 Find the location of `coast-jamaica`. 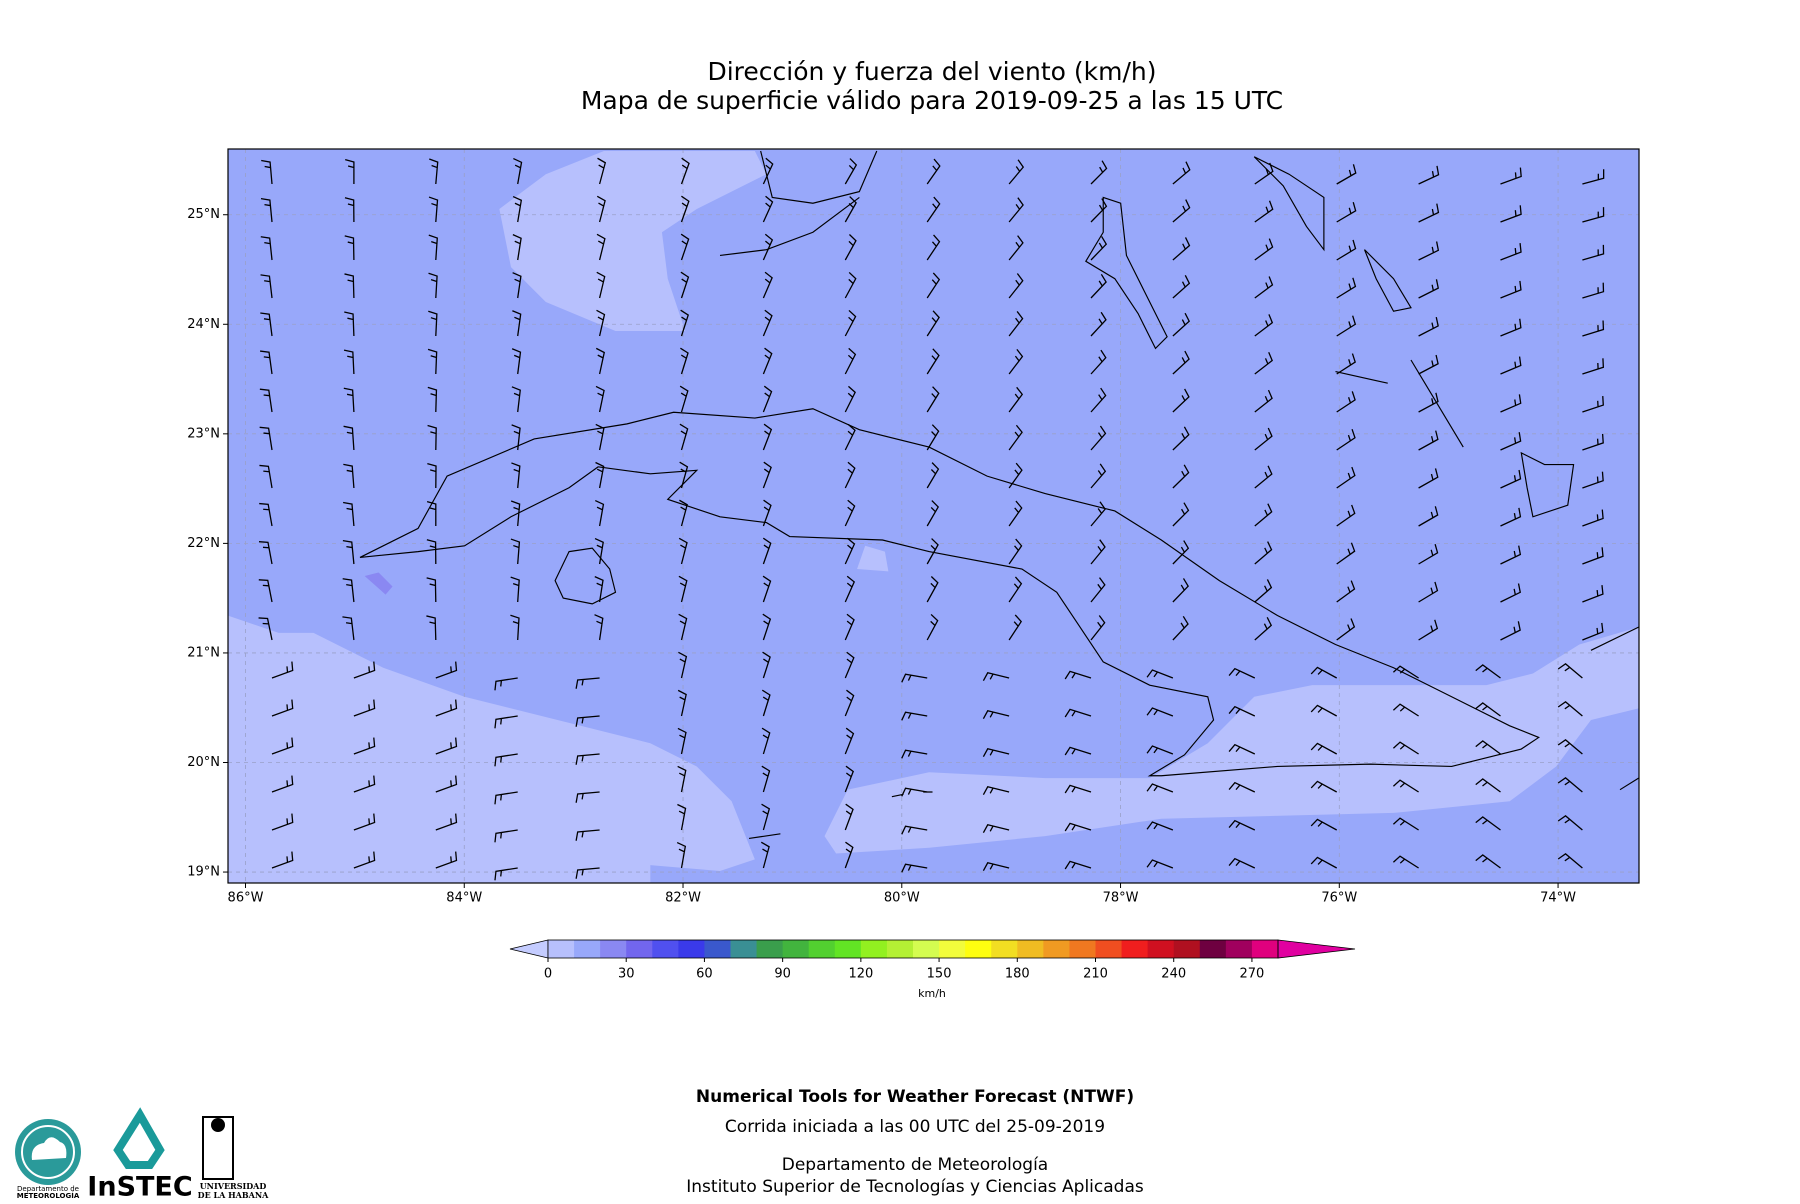

coast-jamaica is located at coordinates (1399, 403).